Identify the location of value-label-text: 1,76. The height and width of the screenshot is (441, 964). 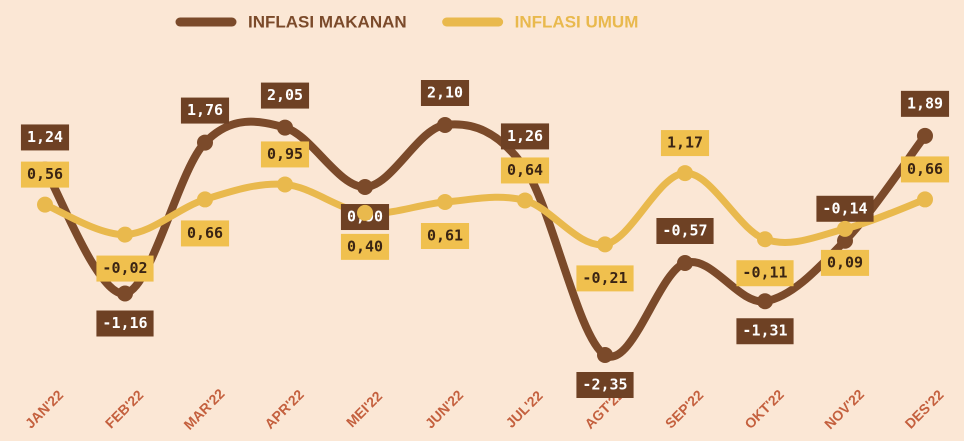
(205, 110).